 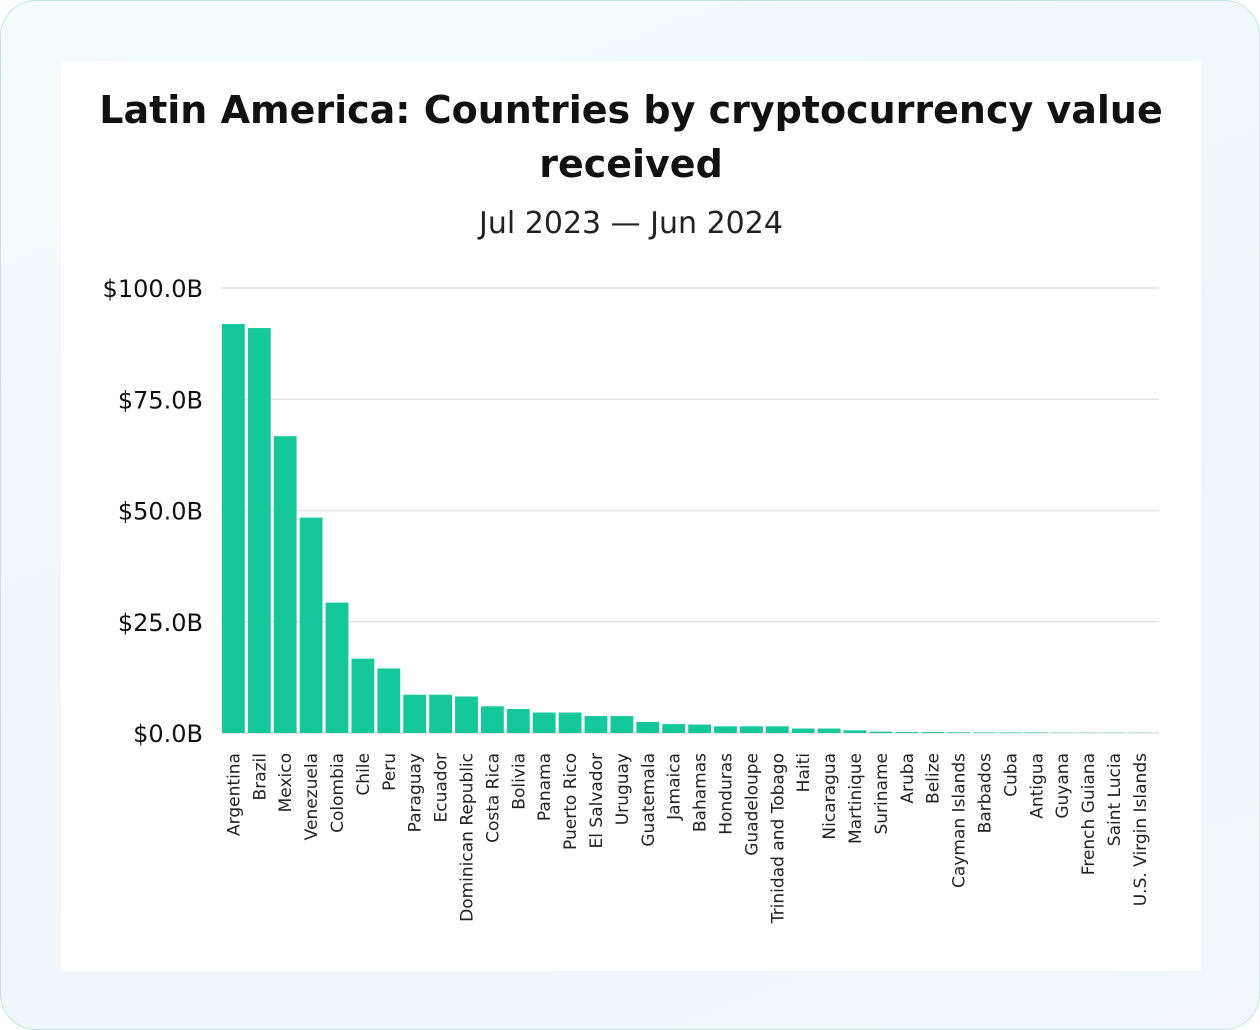 What do you see at coordinates (519, 781) in the screenshot?
I see `x-tick-label: Bolivia` at bounding box center [519, 781].